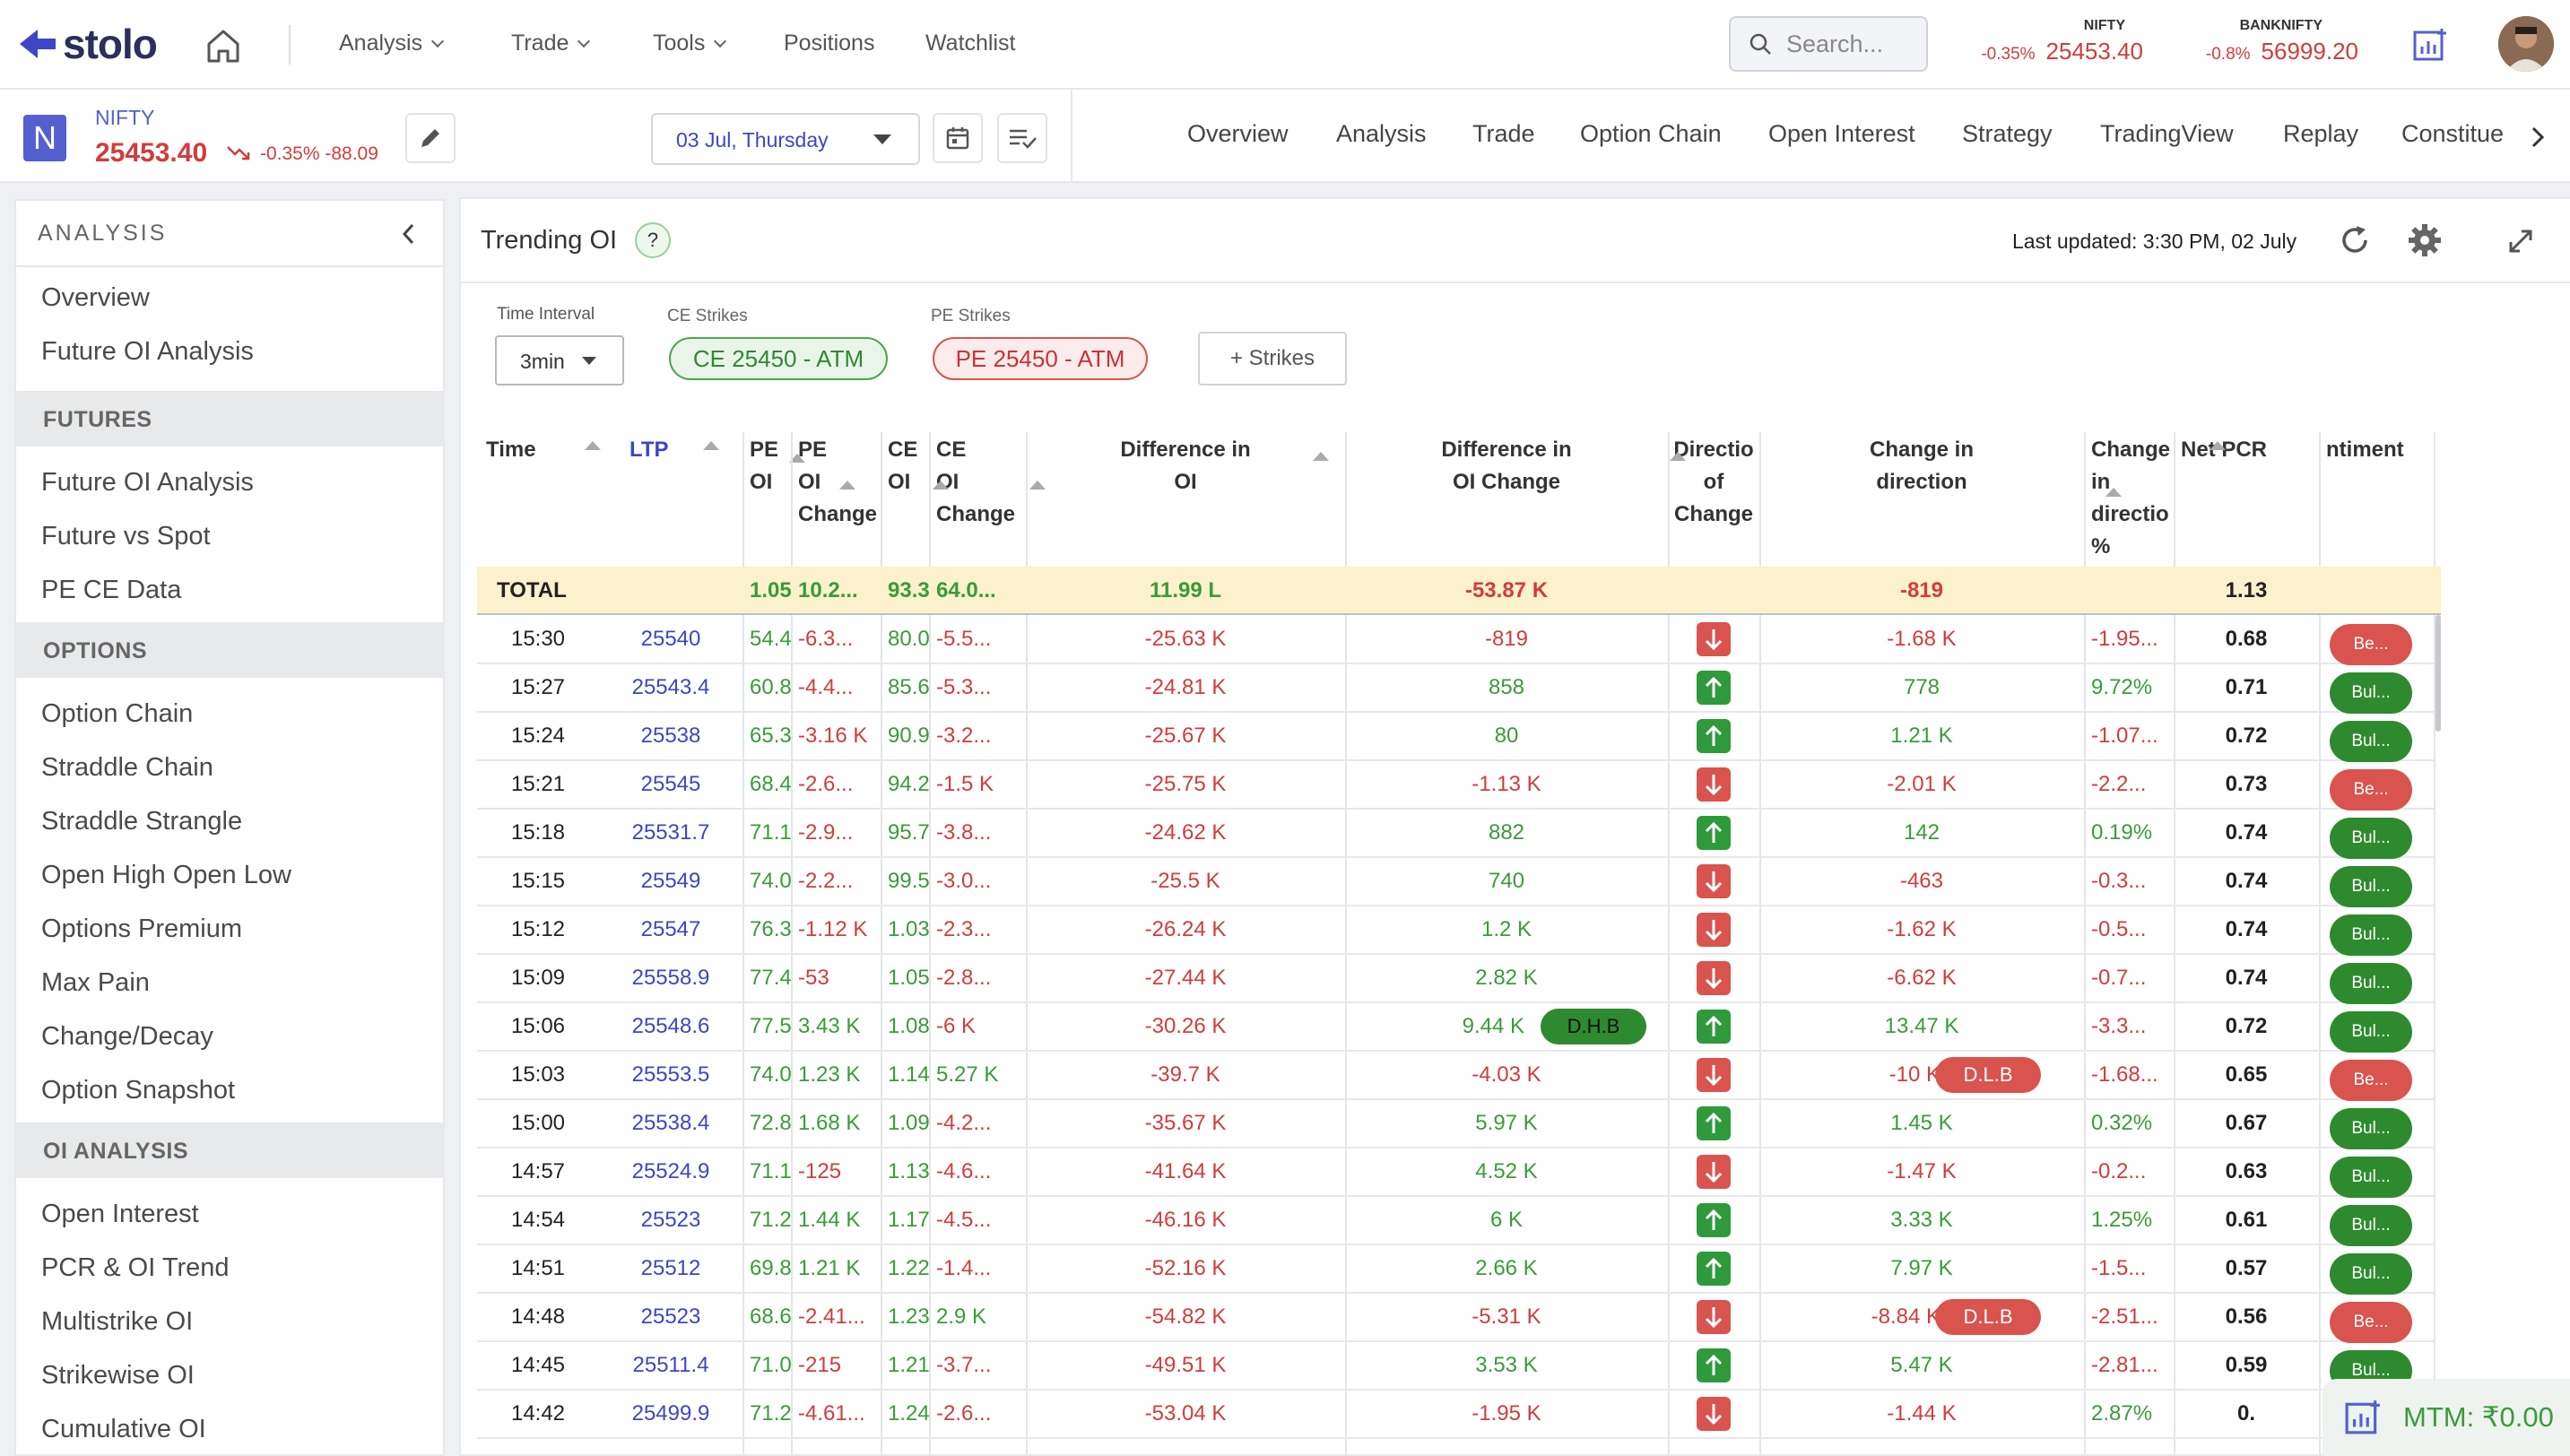 This screenshot has height=1456, width=2570. Describe the element at coordinates (836, 482) in the screenshot. I see `column-header: PE OI Change` at that location.